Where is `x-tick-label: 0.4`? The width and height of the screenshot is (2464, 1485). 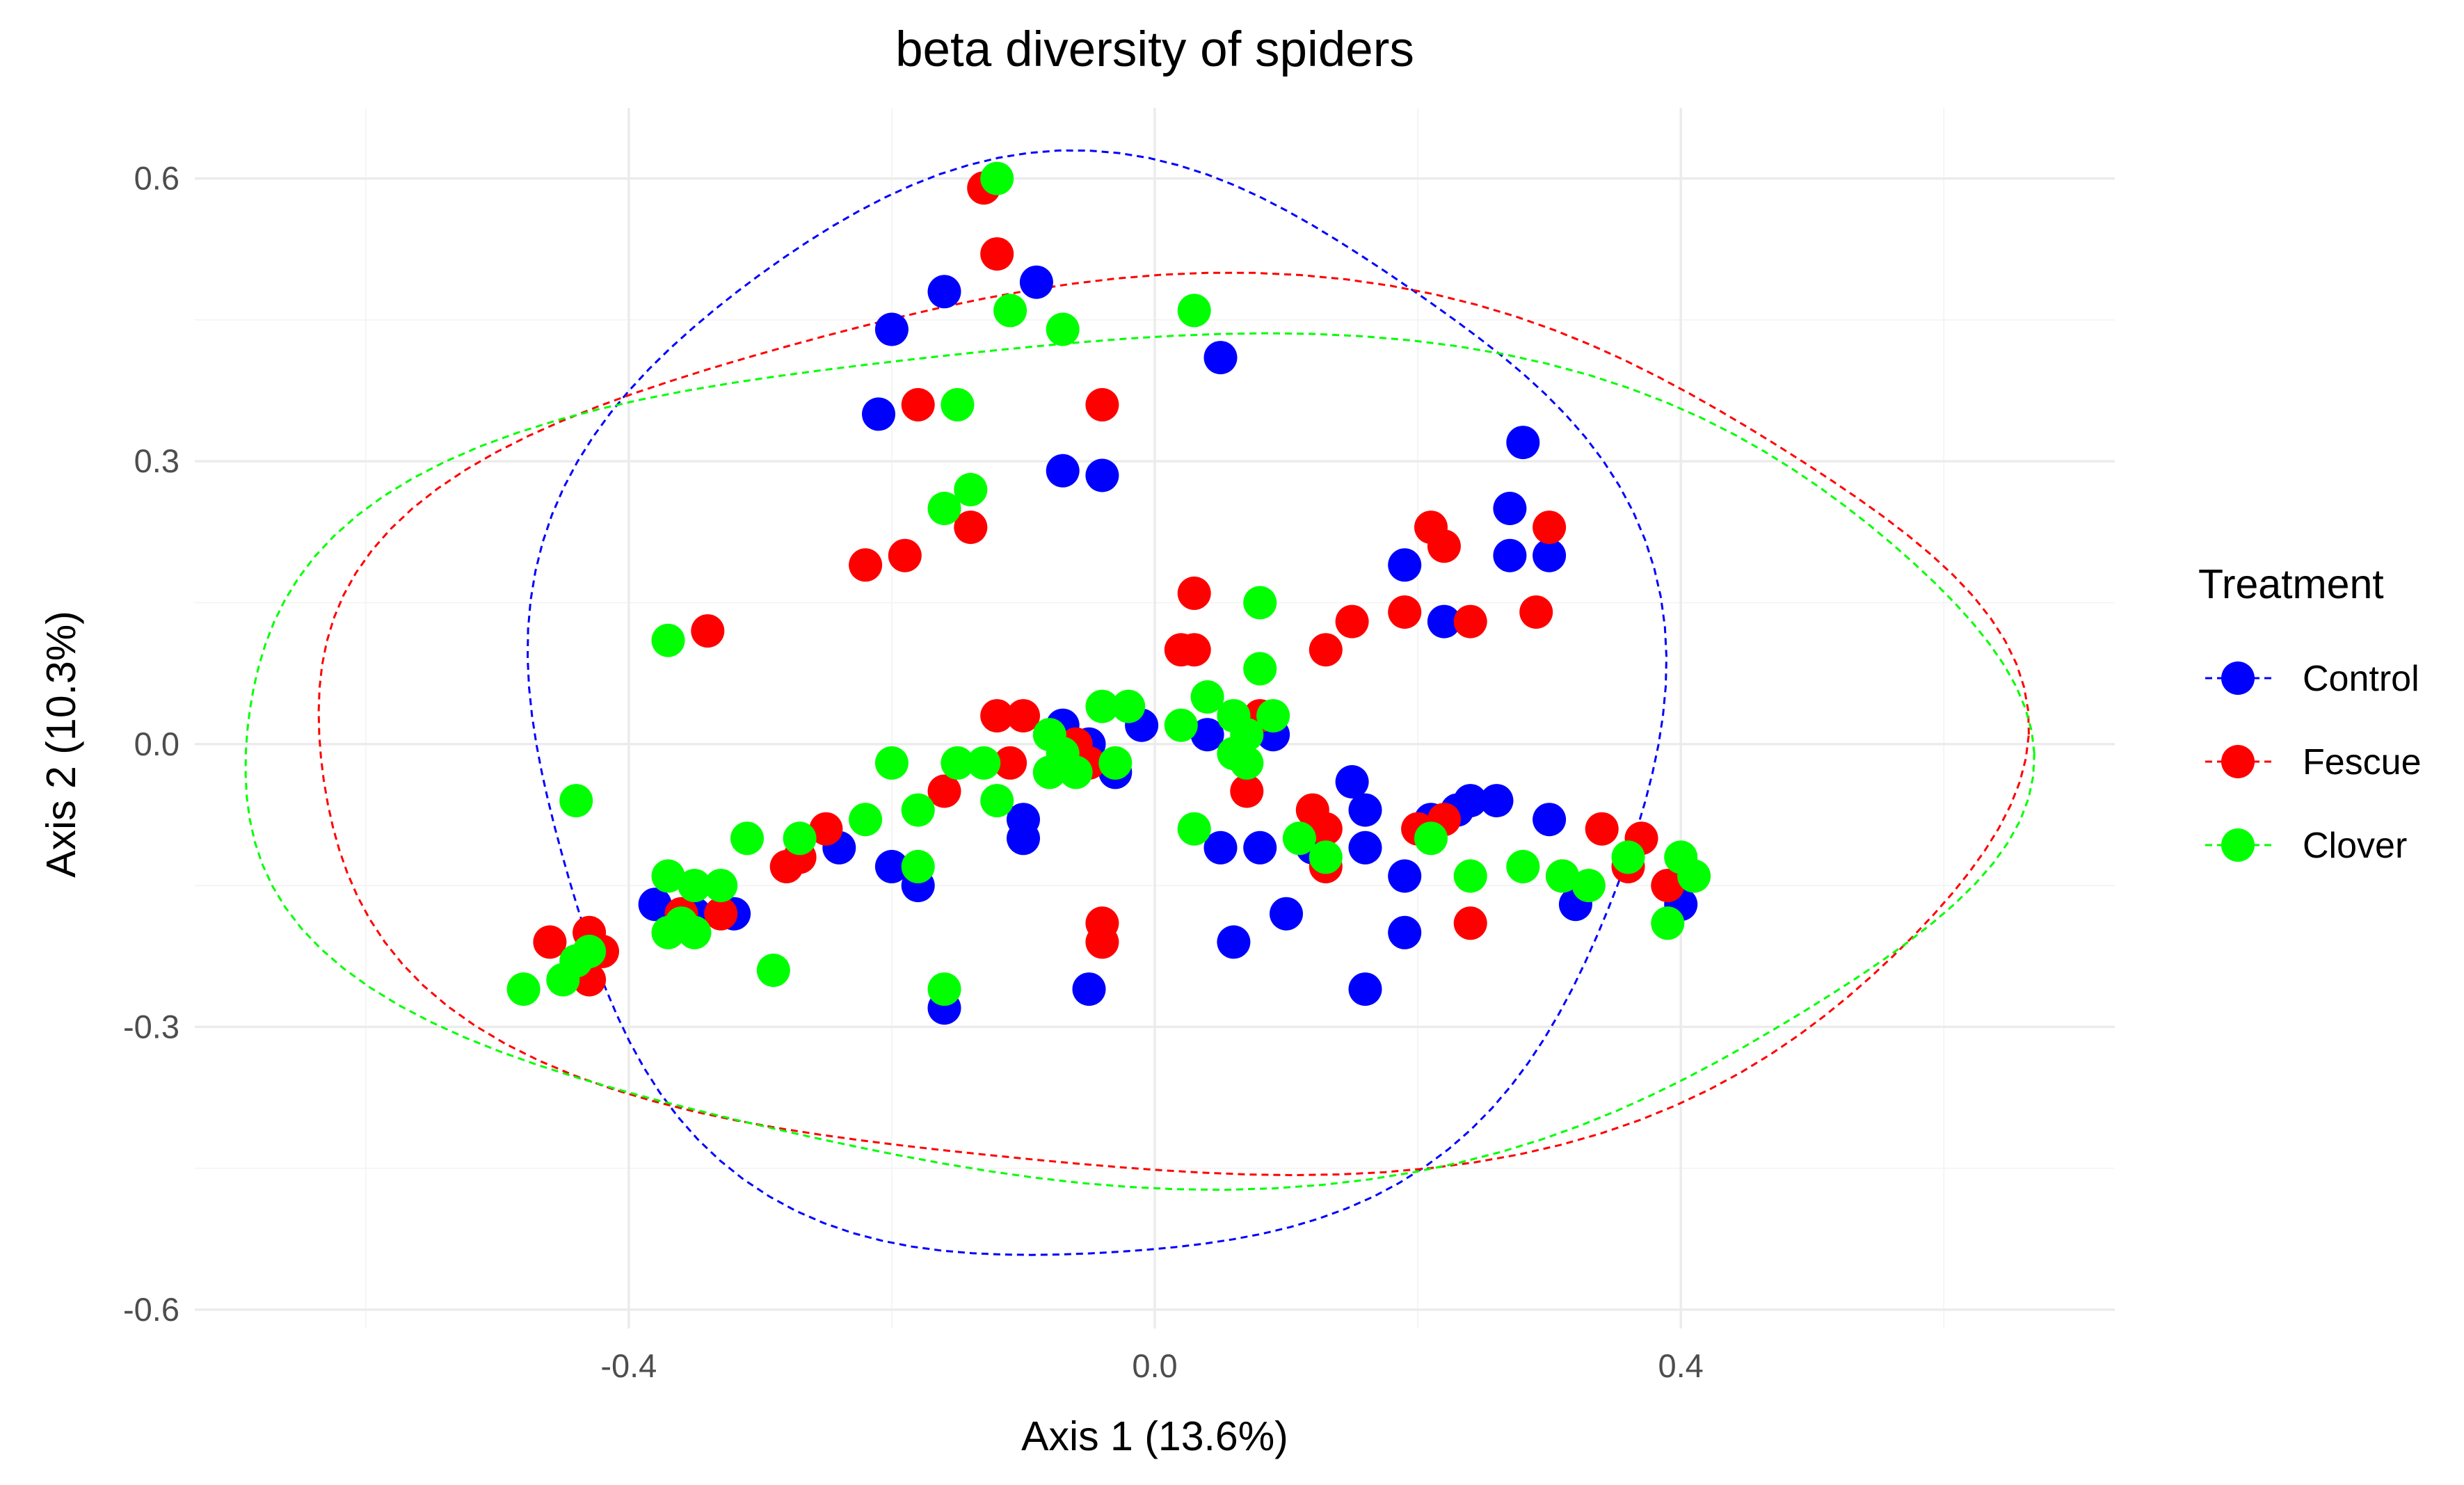
x-tick-label: 0.4 is located at coordinates (1680, 1365).